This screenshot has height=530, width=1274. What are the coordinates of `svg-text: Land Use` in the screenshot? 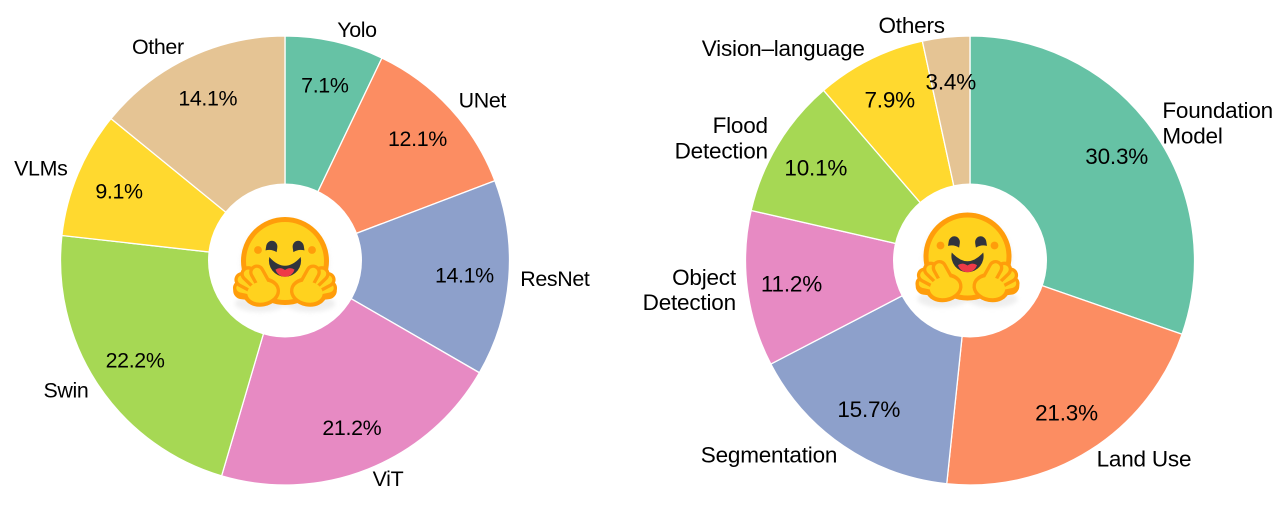 It's located at (1144, 459).